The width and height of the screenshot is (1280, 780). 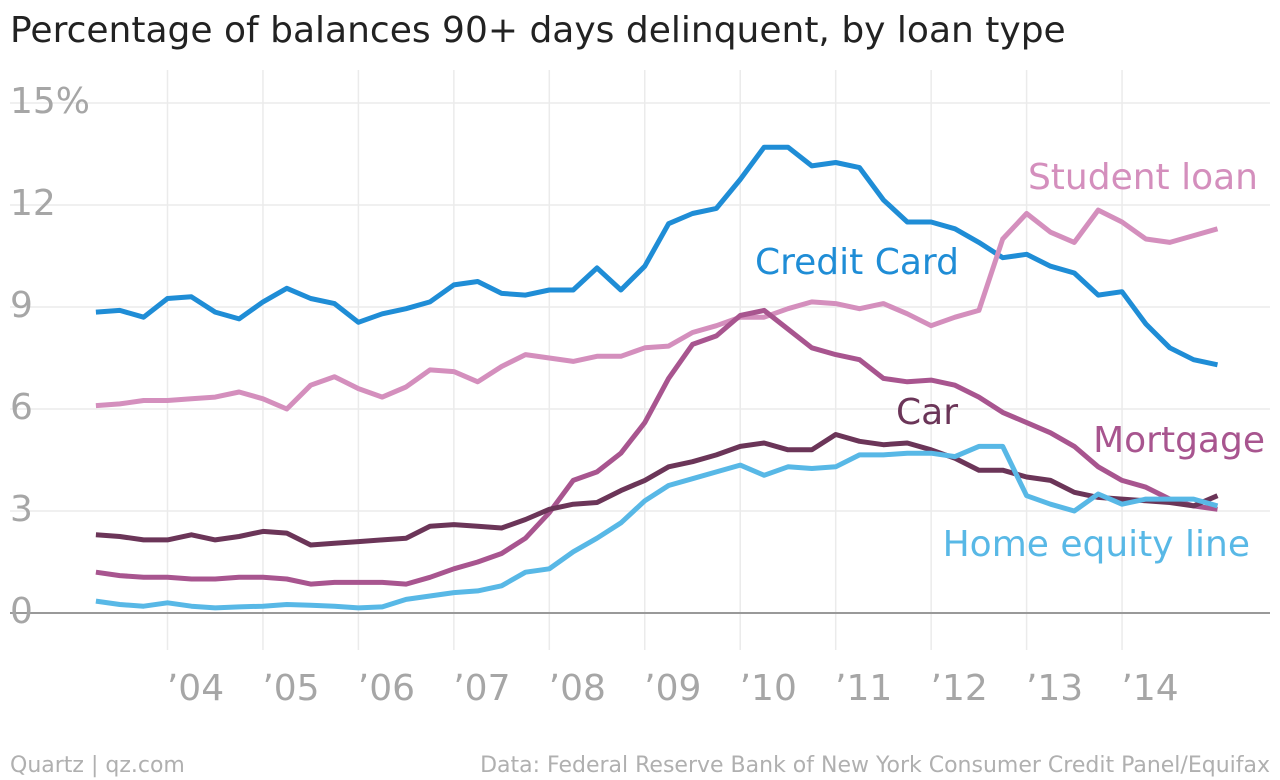 I want to click on x-tick-label: ’11, so click(x=863, y=688).